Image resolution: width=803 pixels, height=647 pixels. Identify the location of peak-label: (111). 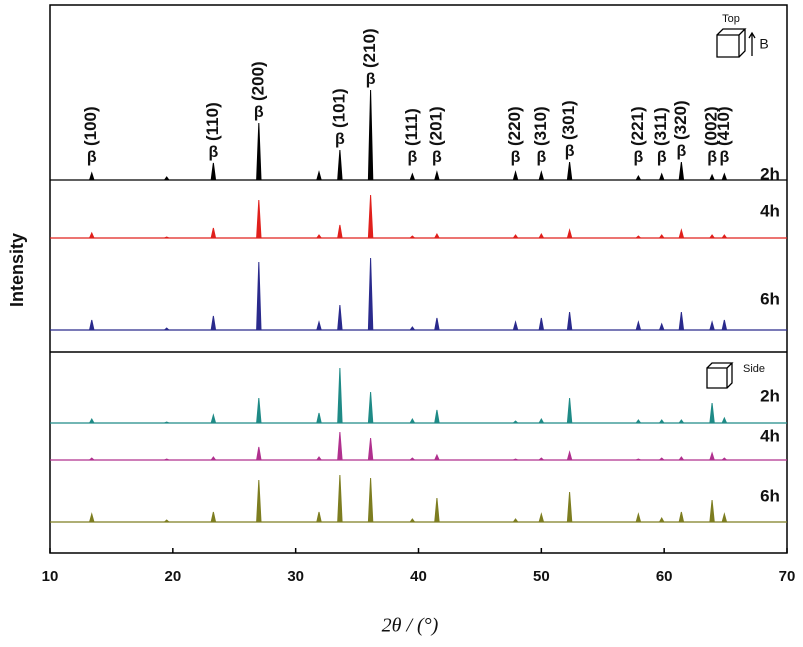
(411, 127).